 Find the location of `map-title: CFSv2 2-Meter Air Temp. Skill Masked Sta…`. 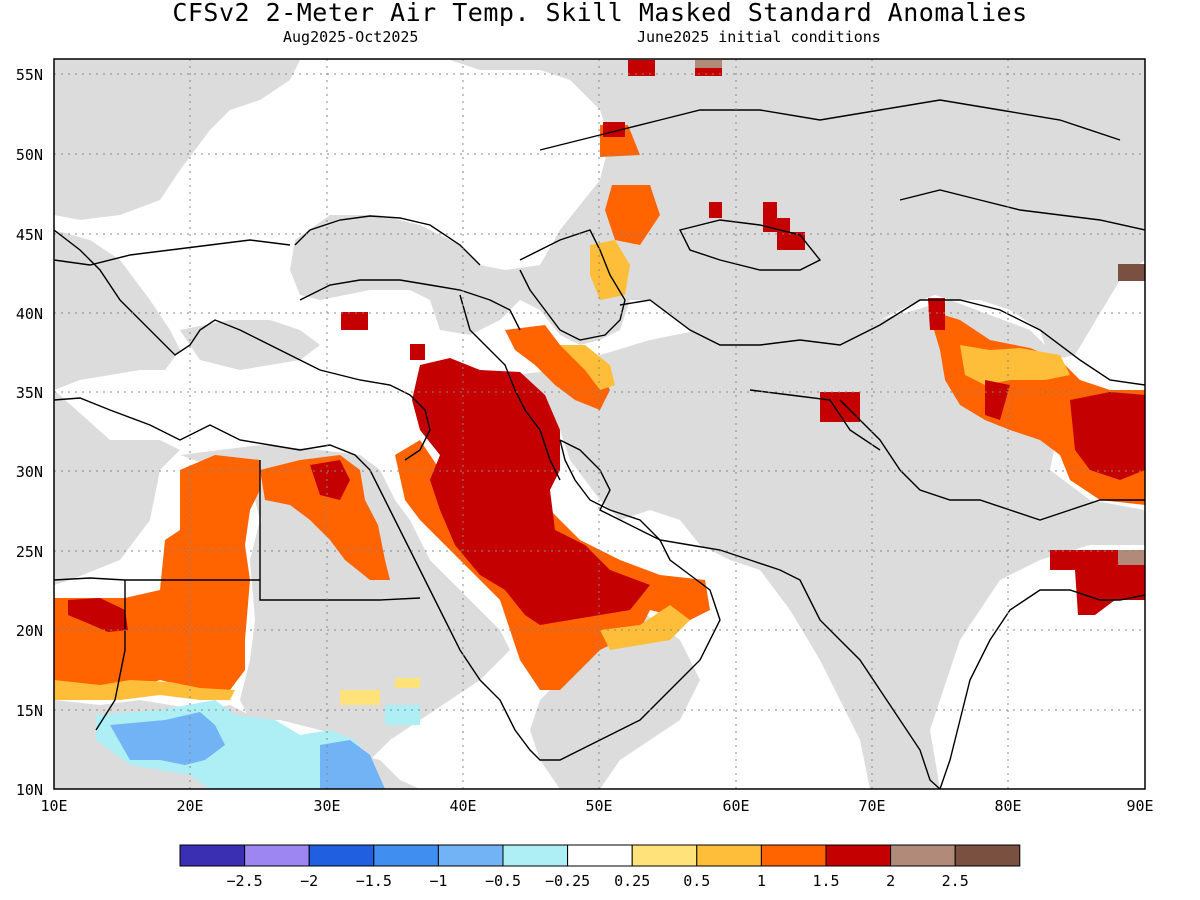

map-title: CFSv2 2-Meter Air Temp. Skill Masked Sta… is located at coordinates (600, 13).